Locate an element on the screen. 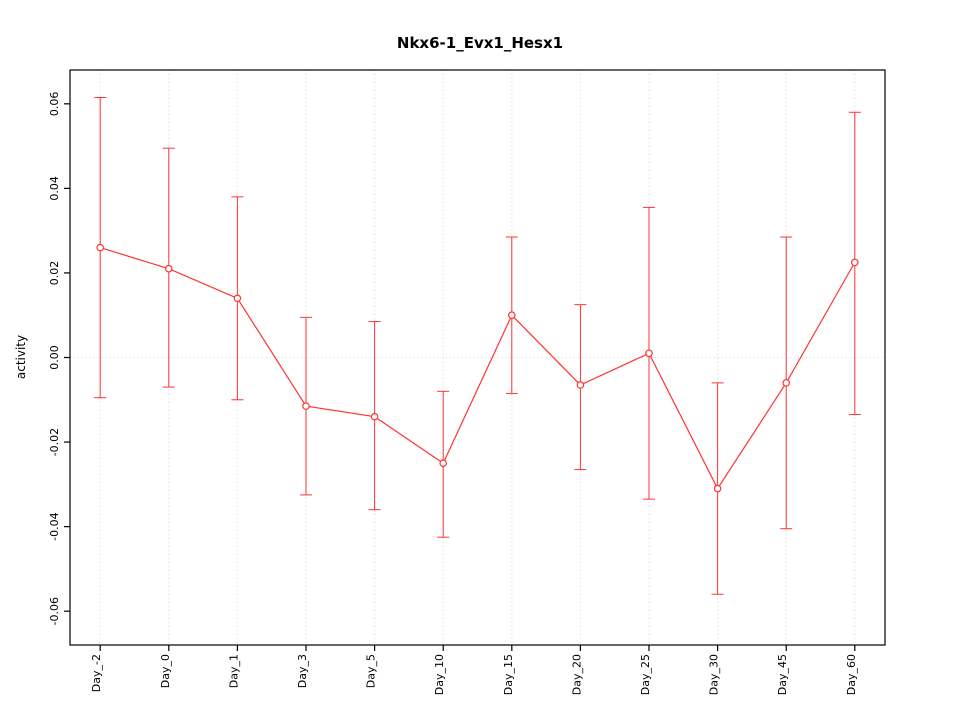 This screenshot has height=724, width=960. x-tick-label: Day_60 is located at coordinates (851, 674).